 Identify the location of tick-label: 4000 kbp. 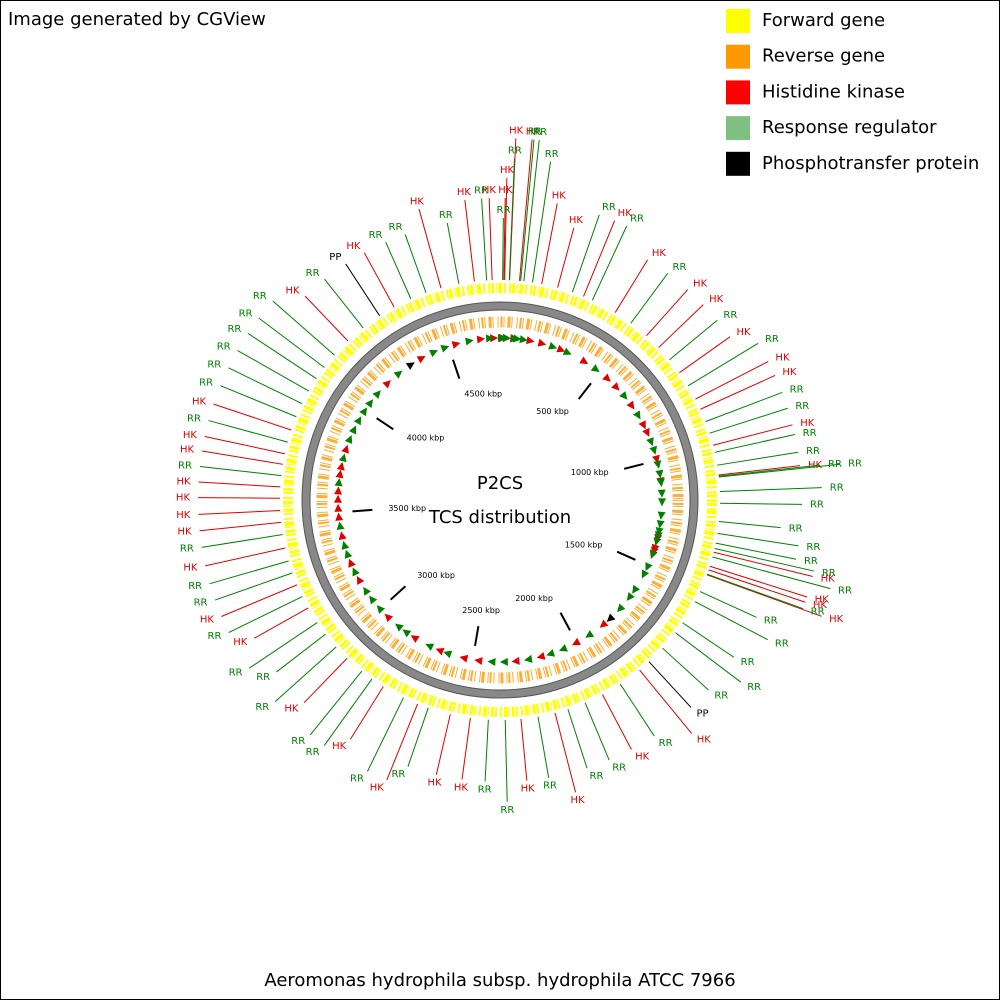
(426, 438).